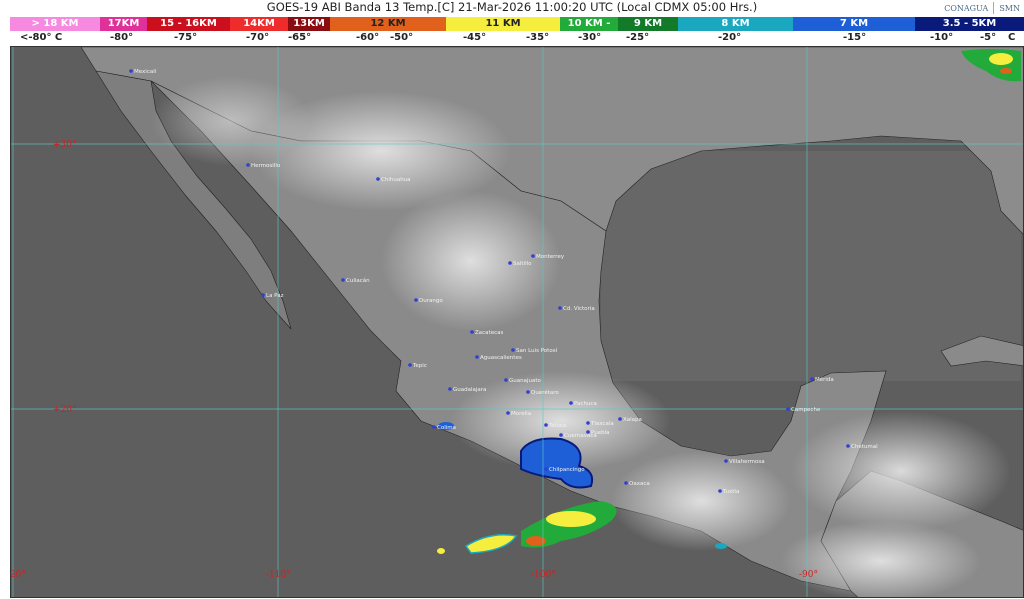 Image resolution: width=1024 pixels, height=599 pixels. I want to click on temp-label: -20°, so click(730, 37).